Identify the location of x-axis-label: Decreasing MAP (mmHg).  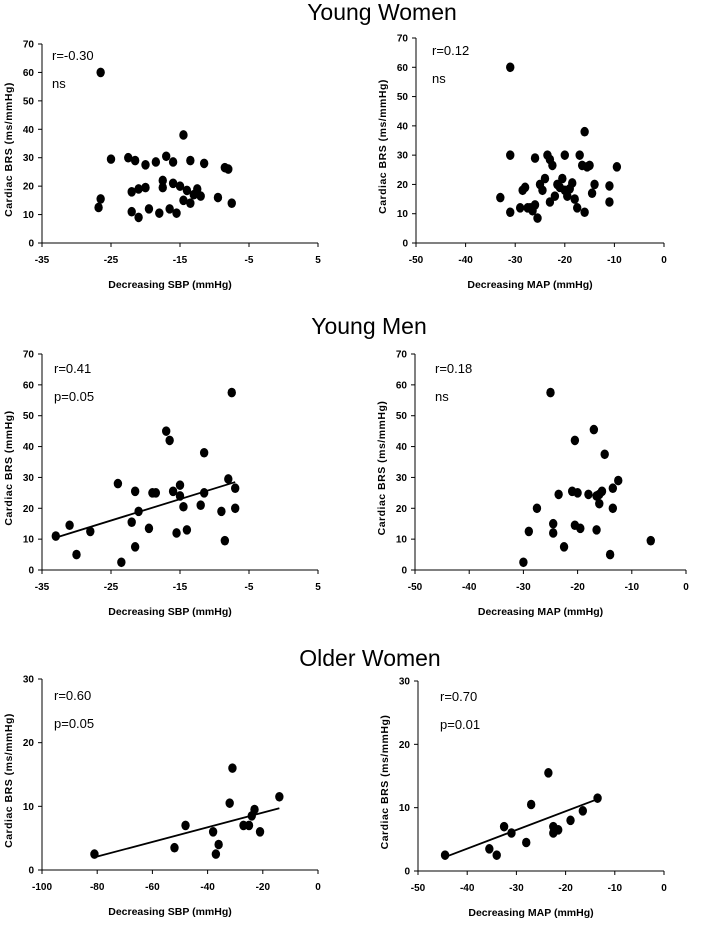
(530, 913).